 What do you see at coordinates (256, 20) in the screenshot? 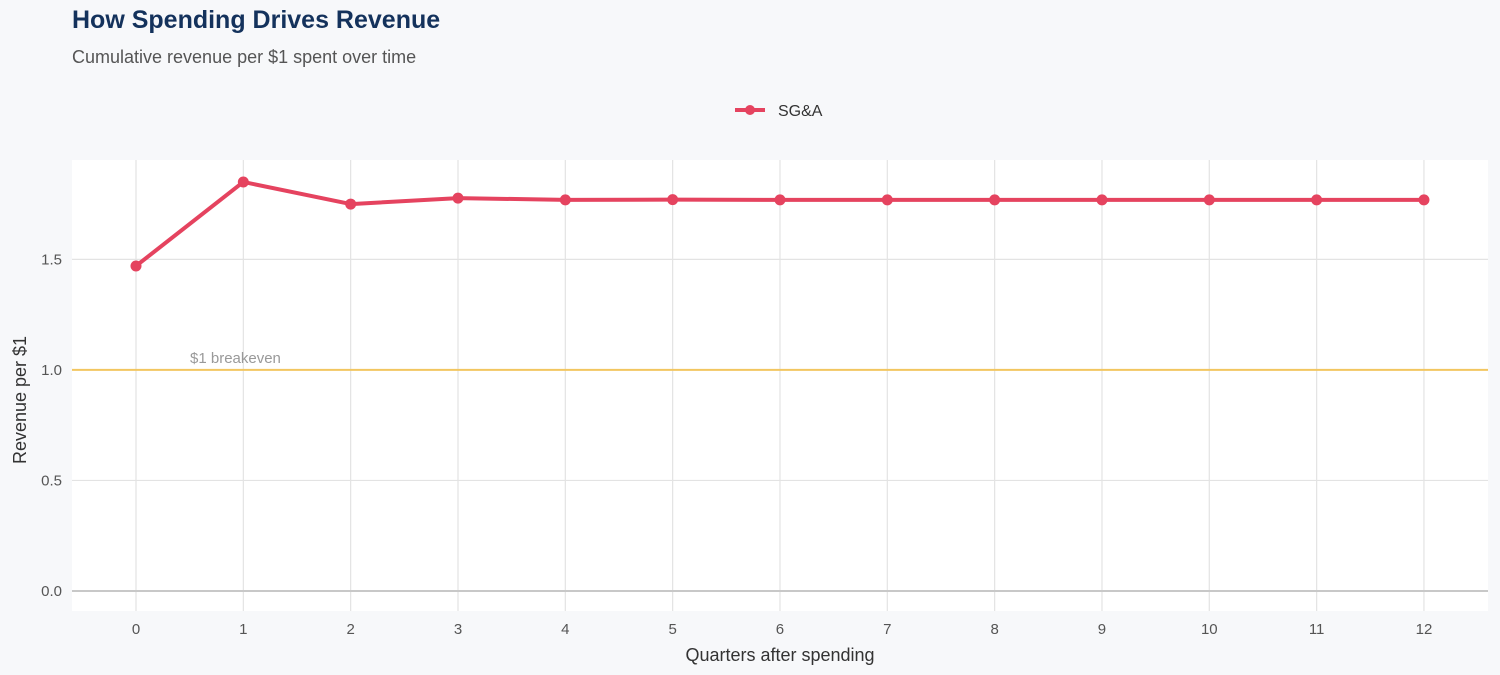
I see `chart-title: How Spending Drives Revenue` at bounding box center [256, 20].